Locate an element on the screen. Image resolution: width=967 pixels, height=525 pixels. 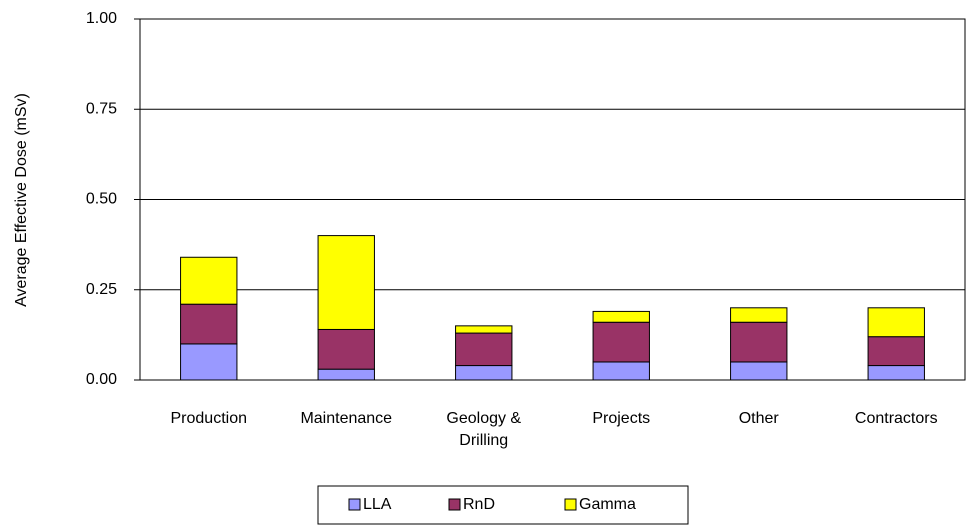
y-axis-title: Average Effective Dose (mSv) is located at coordinates (21, 200).